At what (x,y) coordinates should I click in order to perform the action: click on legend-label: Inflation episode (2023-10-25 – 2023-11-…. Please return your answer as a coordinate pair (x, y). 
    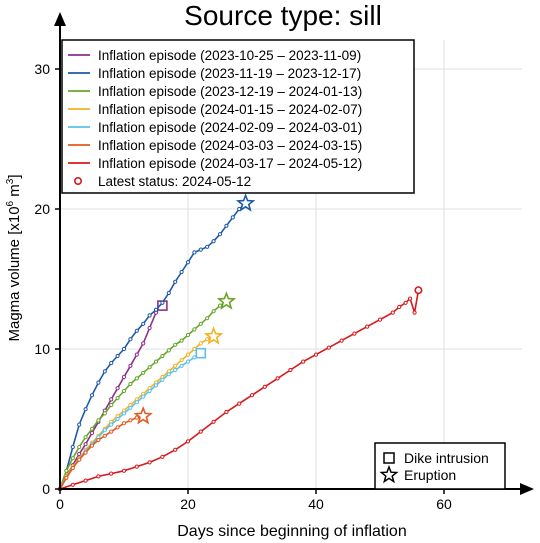
    Looking at the image, I should click on (229, 55).